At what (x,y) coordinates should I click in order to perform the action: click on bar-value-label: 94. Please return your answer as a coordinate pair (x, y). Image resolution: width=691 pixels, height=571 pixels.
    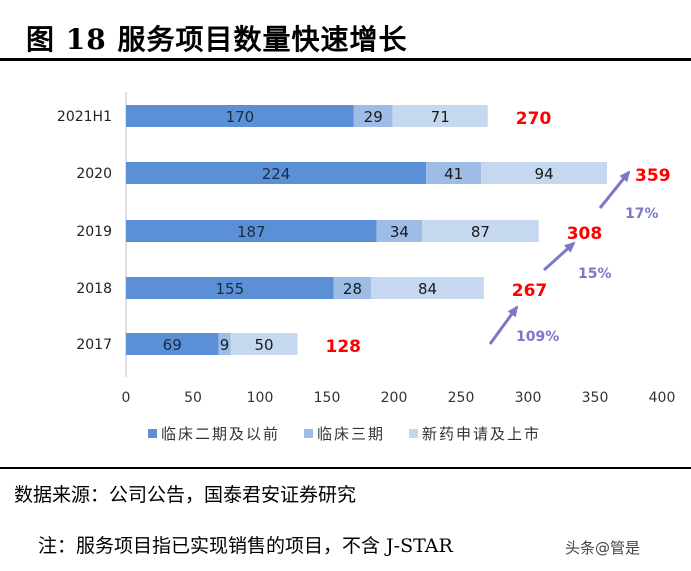
    Looking at the image, I should click on (544, 174).